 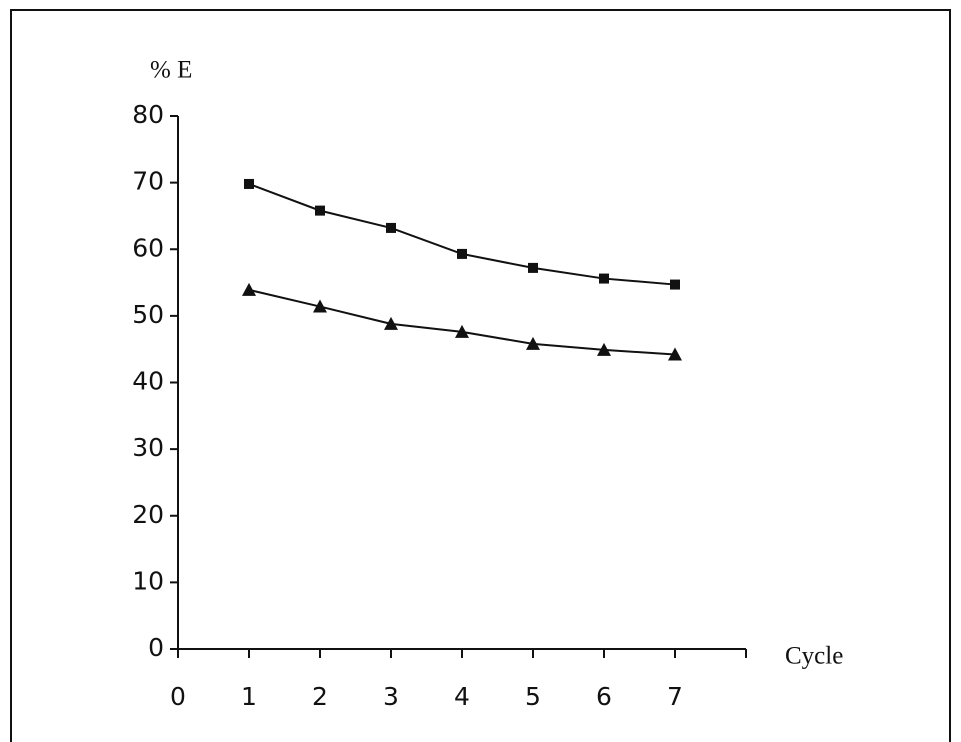 What do you see at coordinates (171, 70) in the screenshot?
I see `y-axis-label: % E` at bounding box center [171, 70].